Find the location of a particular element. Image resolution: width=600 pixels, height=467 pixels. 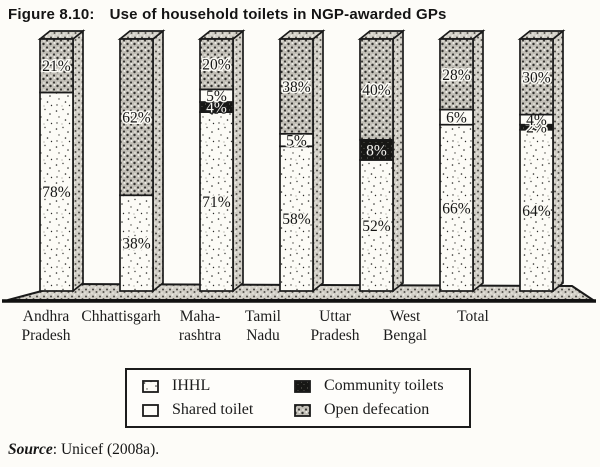

bar-uttar-pradesh: 52% 8% 40% is located at coordinates (381, 161).